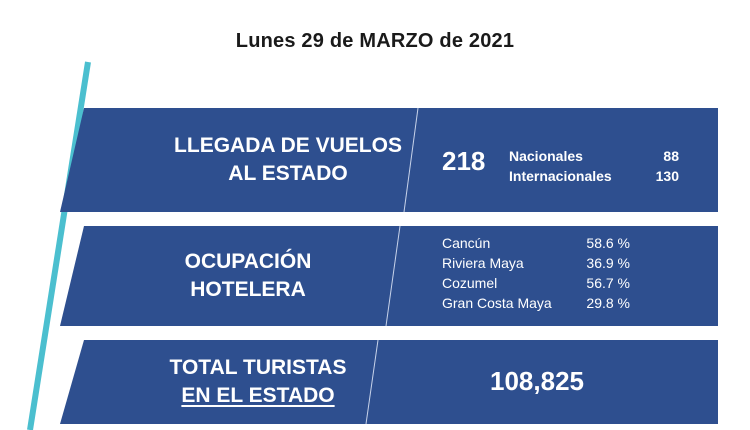 This screenshot has height=430, width=750. Describe the element at coordinates (258, 395) in the screenshot. I see `tourists-label-line2: EN EL ESTADO` at that location.